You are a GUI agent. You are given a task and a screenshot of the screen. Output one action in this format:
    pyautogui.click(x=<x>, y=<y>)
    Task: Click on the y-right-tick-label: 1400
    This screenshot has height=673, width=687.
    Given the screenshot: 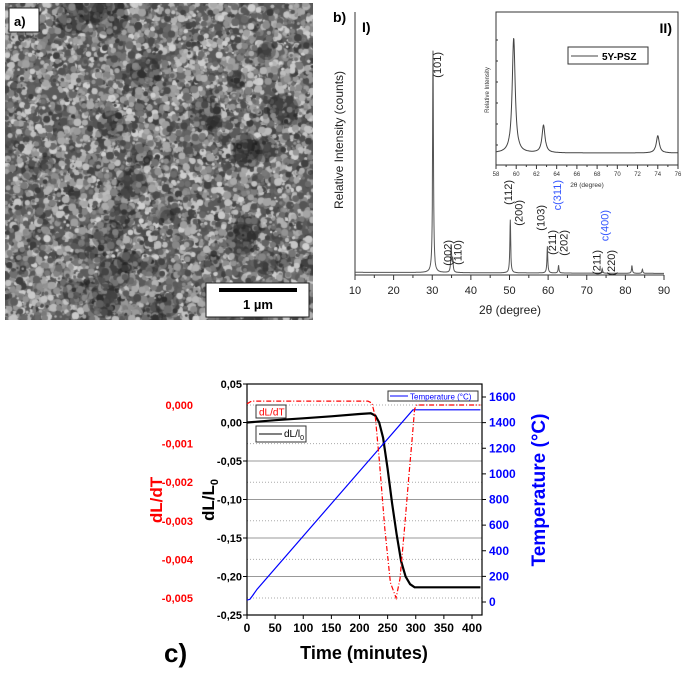 What is the action you would take?
    pyautogui.click(x=502, y=423)
    